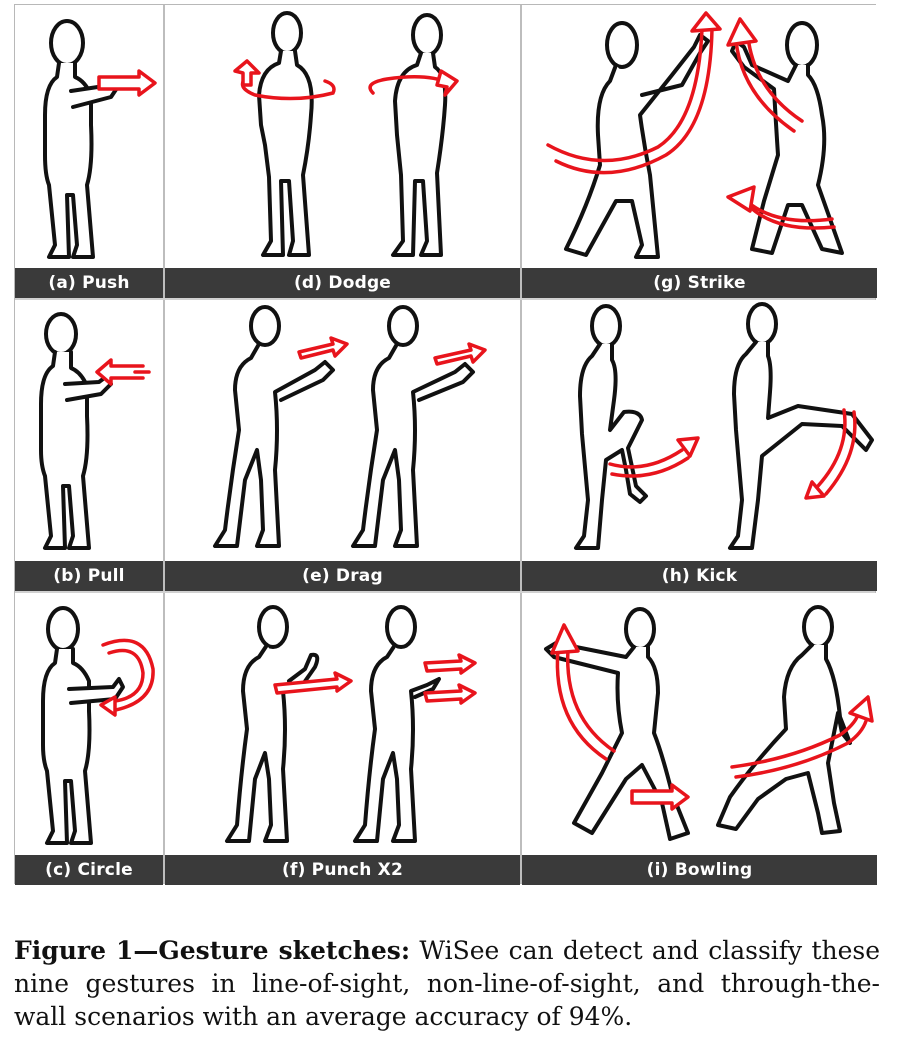  I want to click on circle-sketch, so click(98, 725).